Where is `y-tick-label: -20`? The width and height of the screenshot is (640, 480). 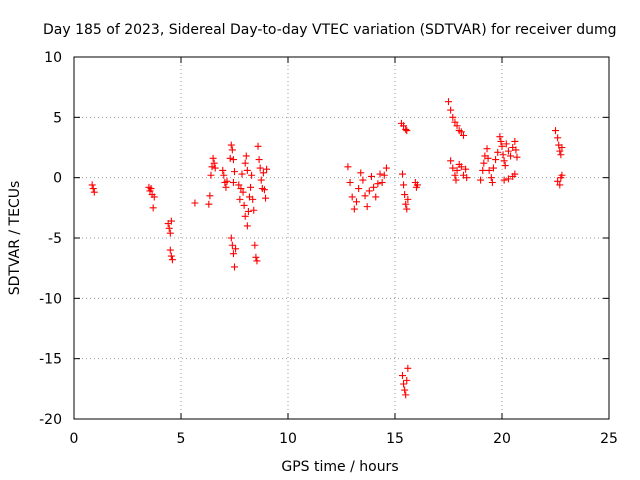
y-tick-label: -20 is located at coordinates (50, 420).